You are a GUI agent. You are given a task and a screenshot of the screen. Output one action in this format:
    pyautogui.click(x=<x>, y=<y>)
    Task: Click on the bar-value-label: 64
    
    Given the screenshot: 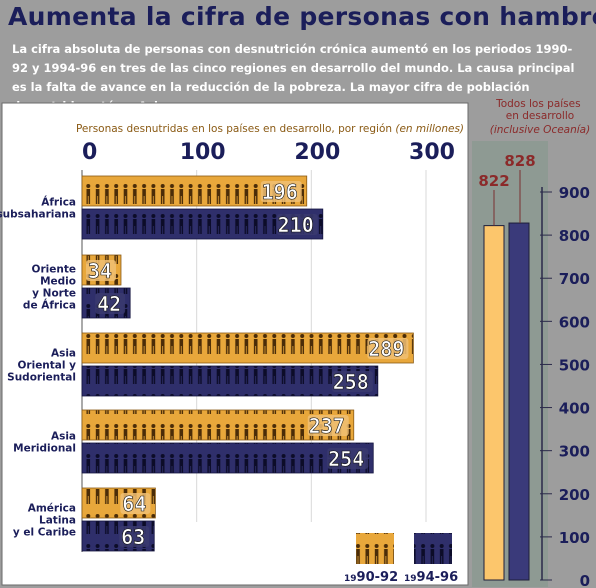 What is the action you would take?
    pyautogui.click(x=134, y=504)
    